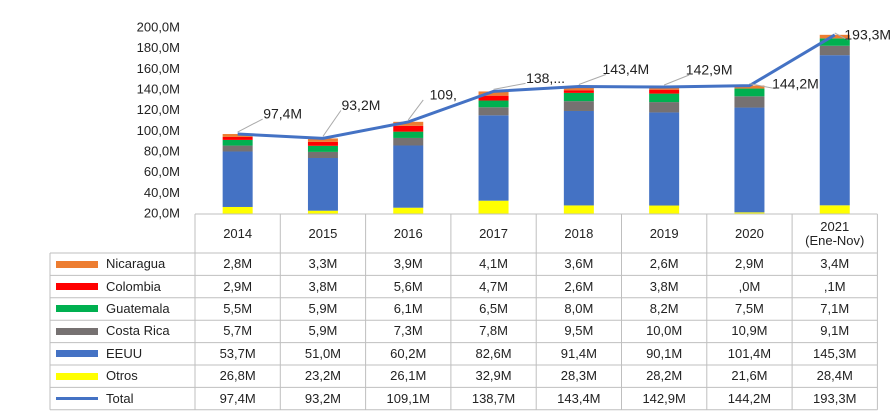  What do you see at coordinates (238, 264) in the screenshot?
I see `table-value: 2,8M` at bounding box center [238, 264].